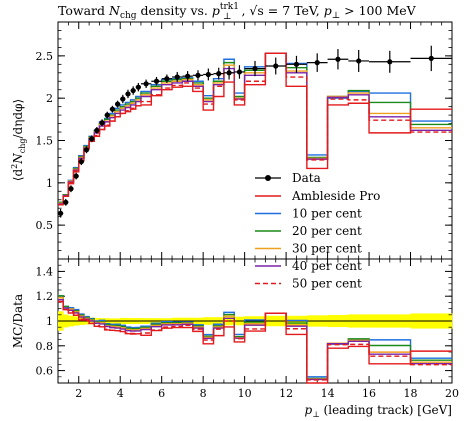 This screenshot has height=421, width=467. I want to click on main-y-tick-label: 2, so click(49, 98).